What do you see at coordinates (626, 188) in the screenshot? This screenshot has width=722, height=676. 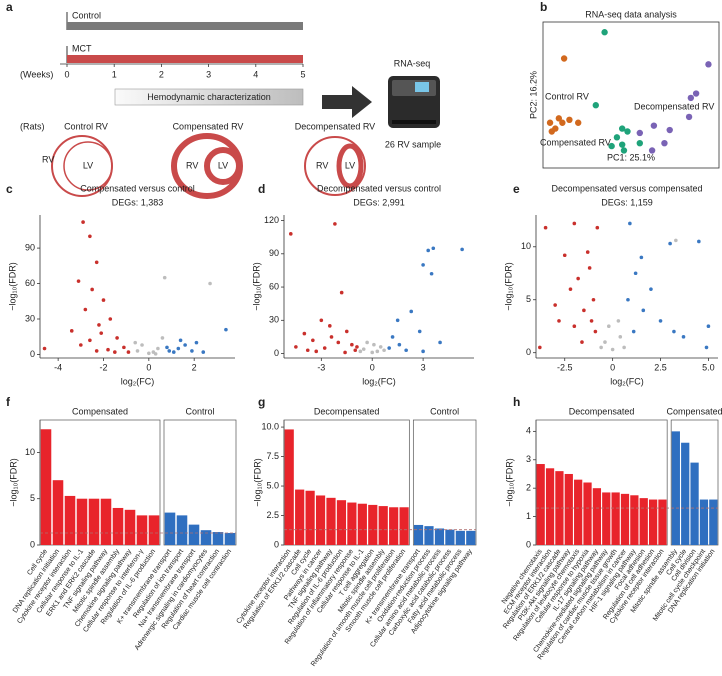 I see `chart-title: Decompensated versus compensated` at bounding box center [626, 188].